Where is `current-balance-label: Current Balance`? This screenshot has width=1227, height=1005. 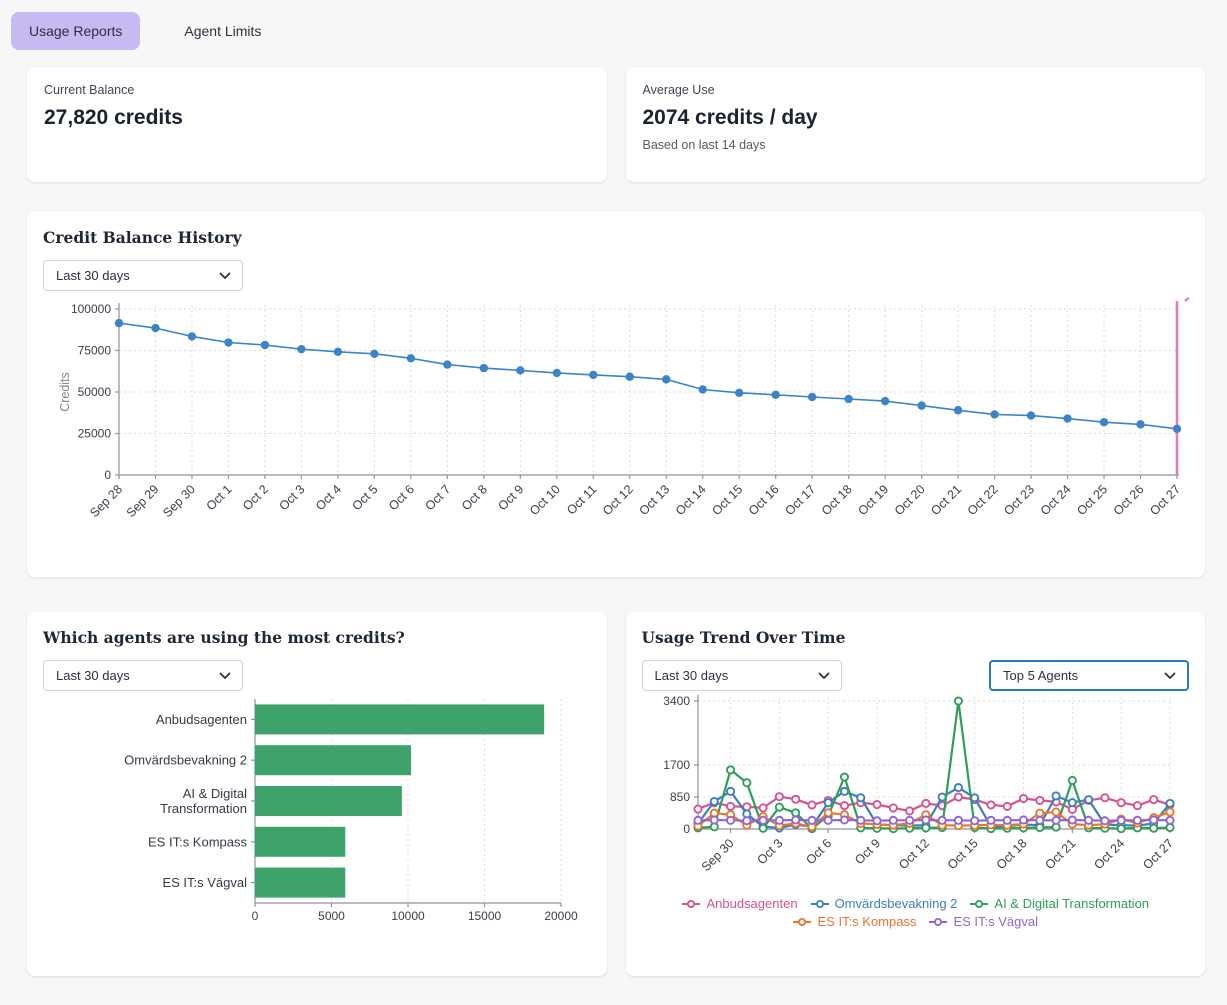 current-balance-label: Current Balance is located at coordinates (89, 90).